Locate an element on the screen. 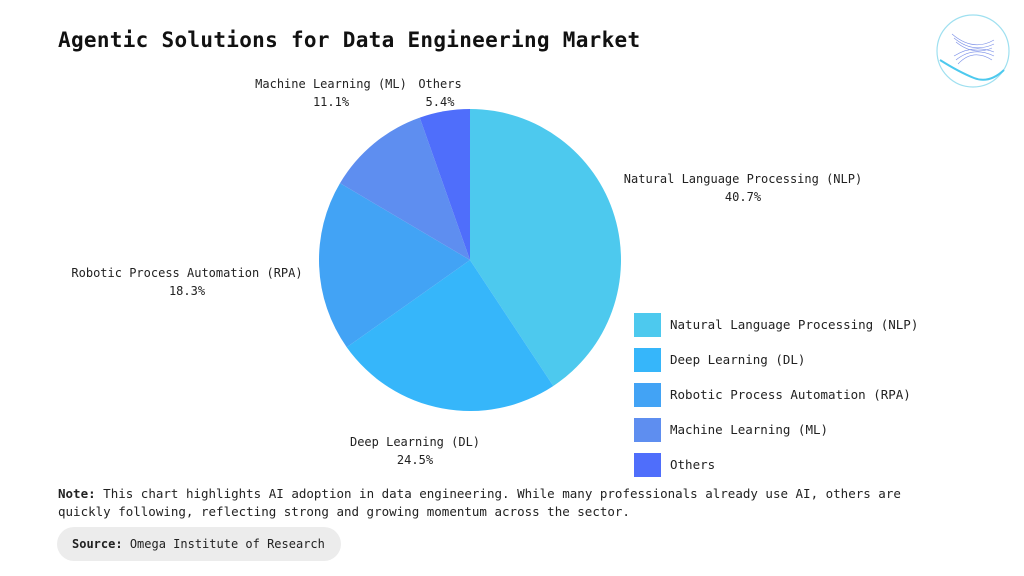 This screenshot has width=1024, height=576. slice-label: Natural Language Processing (NLP) 40.7% is located at coordinates (743, 188).